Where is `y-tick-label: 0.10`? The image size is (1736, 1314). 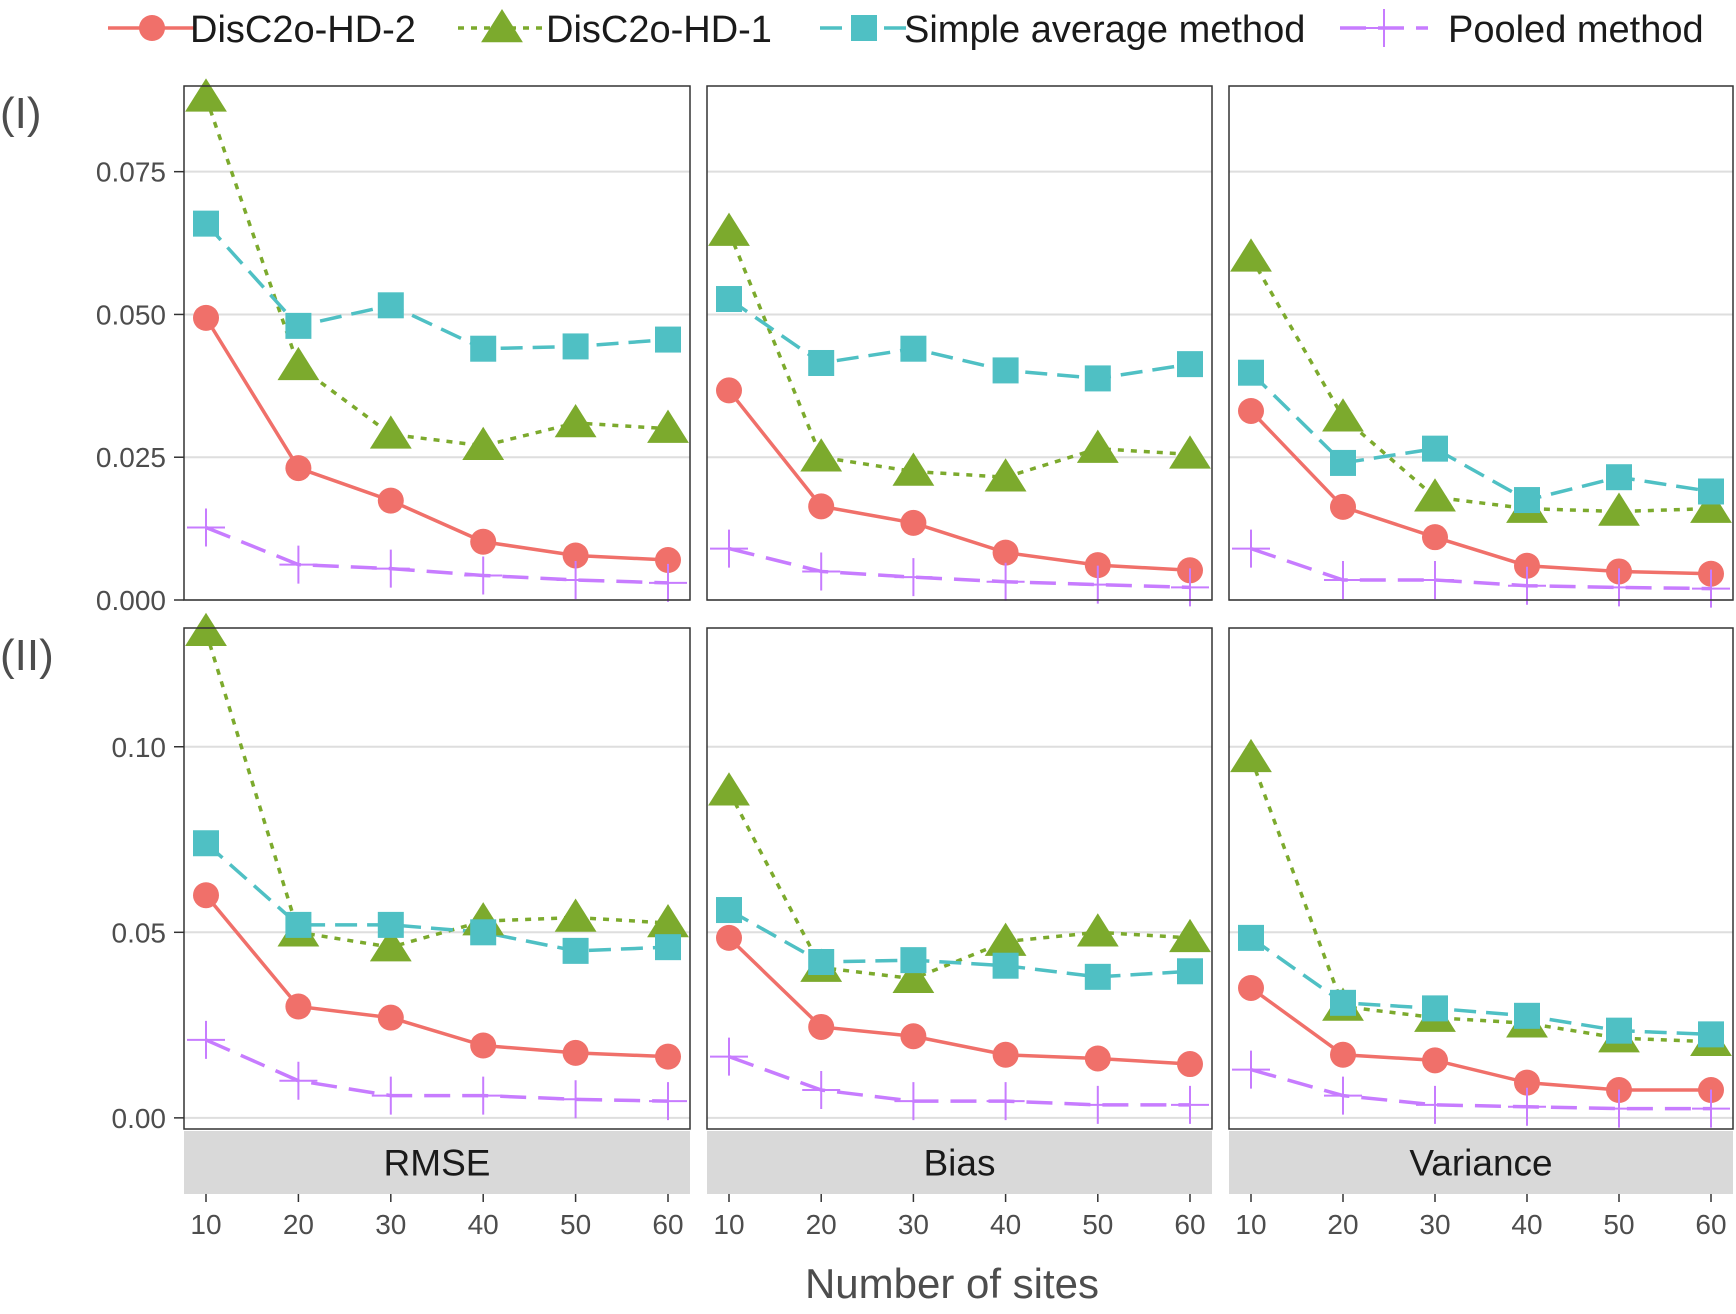 y-tick-label: 0.10 is located at coordinates (139, 747).